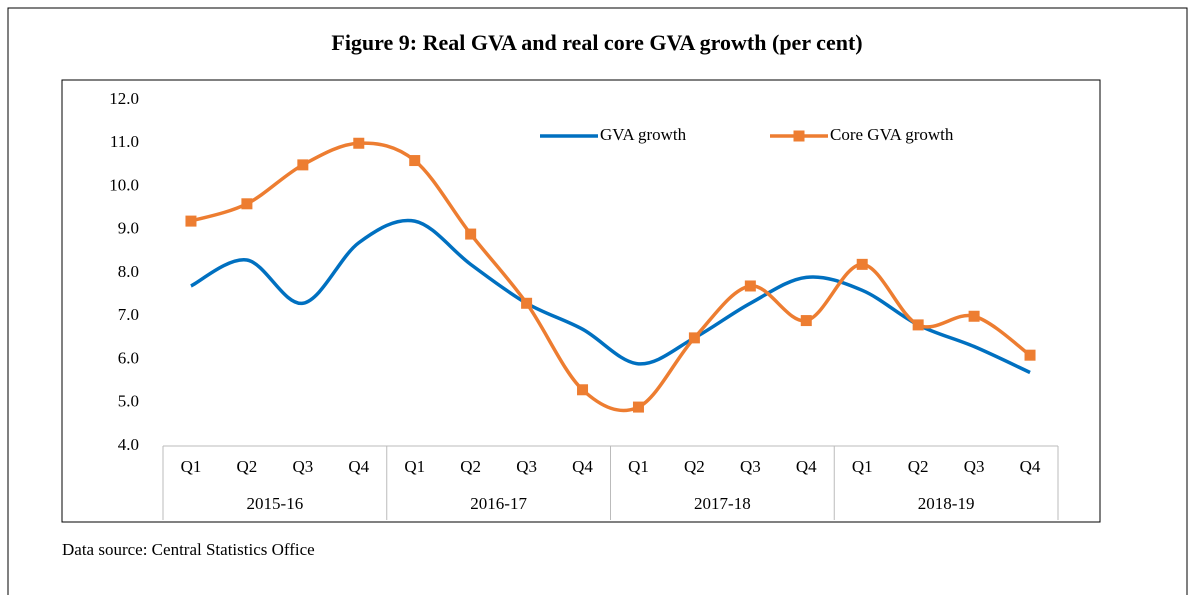 The width and height of the screenshot is (1195, 595). I want to click on source: Data source: Central Statistics Office, so click(188, 549).